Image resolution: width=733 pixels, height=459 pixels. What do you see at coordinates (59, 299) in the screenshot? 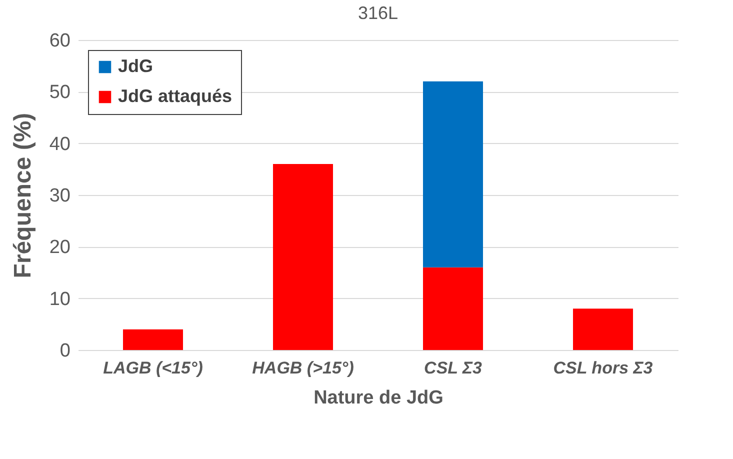
I see `y-tick-label: 10` at bounding box center [59, 299].